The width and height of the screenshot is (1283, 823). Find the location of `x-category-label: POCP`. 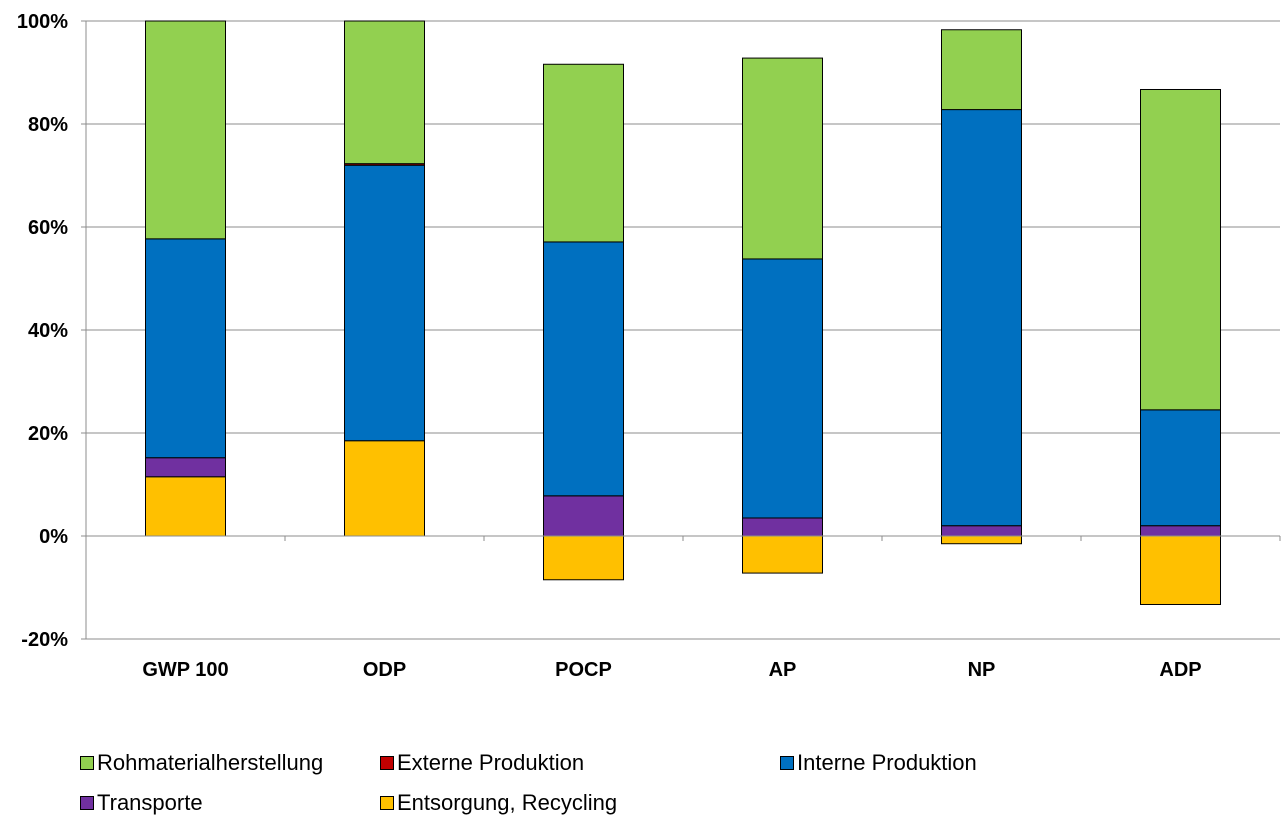

x-category-label: POCP is located at coordinates (583, 670).